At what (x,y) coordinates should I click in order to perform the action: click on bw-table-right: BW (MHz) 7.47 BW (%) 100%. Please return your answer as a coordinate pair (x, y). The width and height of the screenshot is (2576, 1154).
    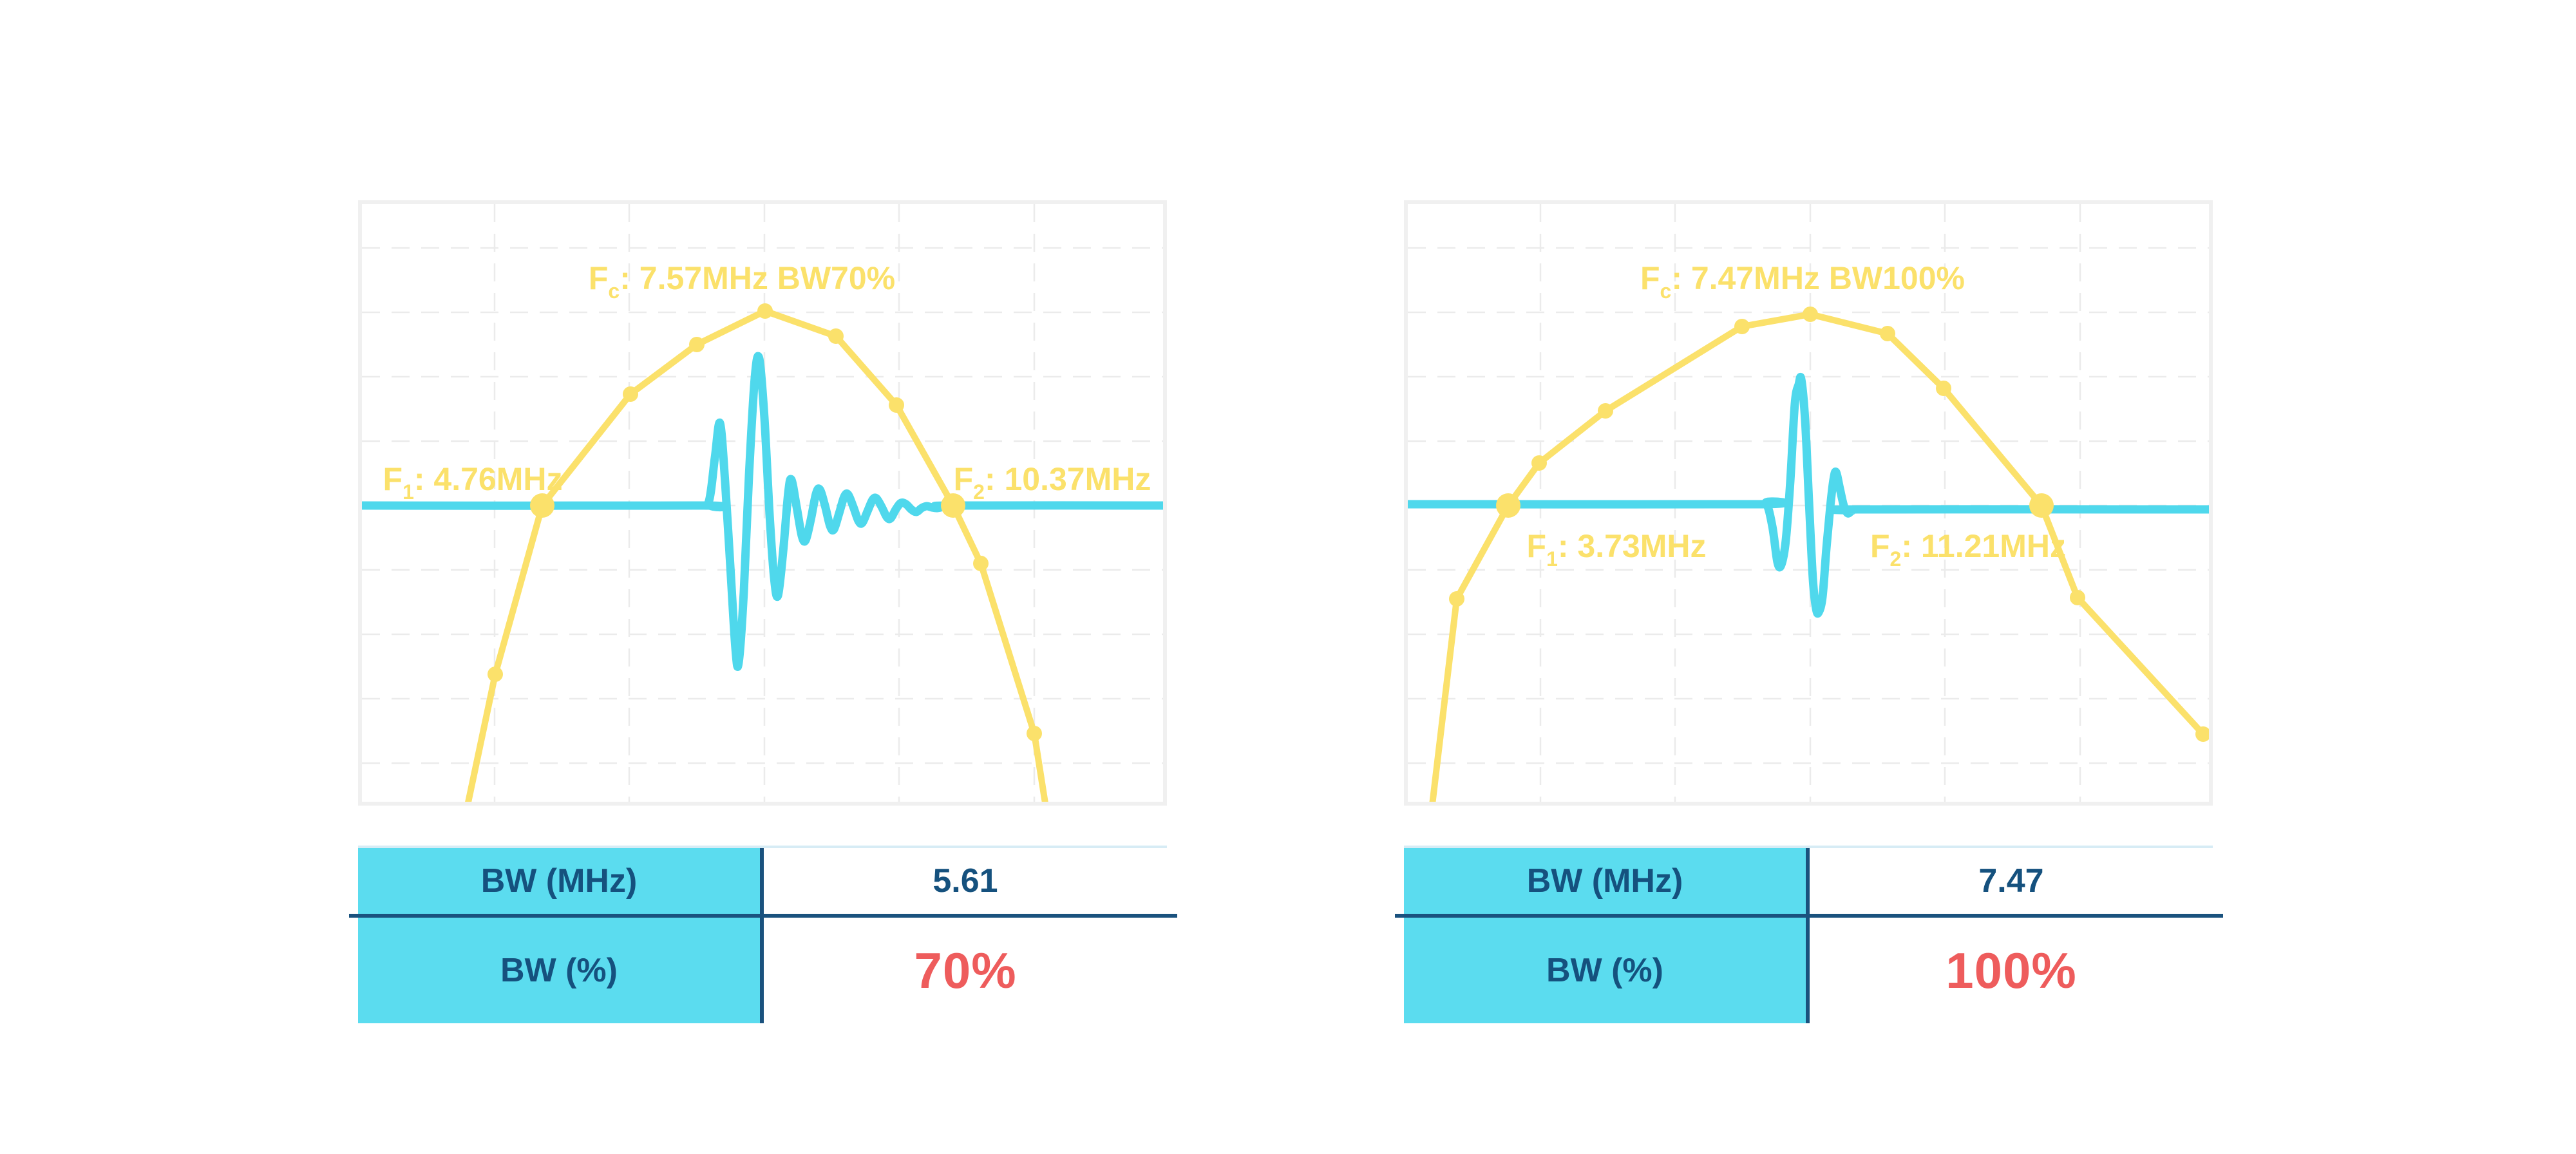
    Looking at the image, I should click on (1809, 935).